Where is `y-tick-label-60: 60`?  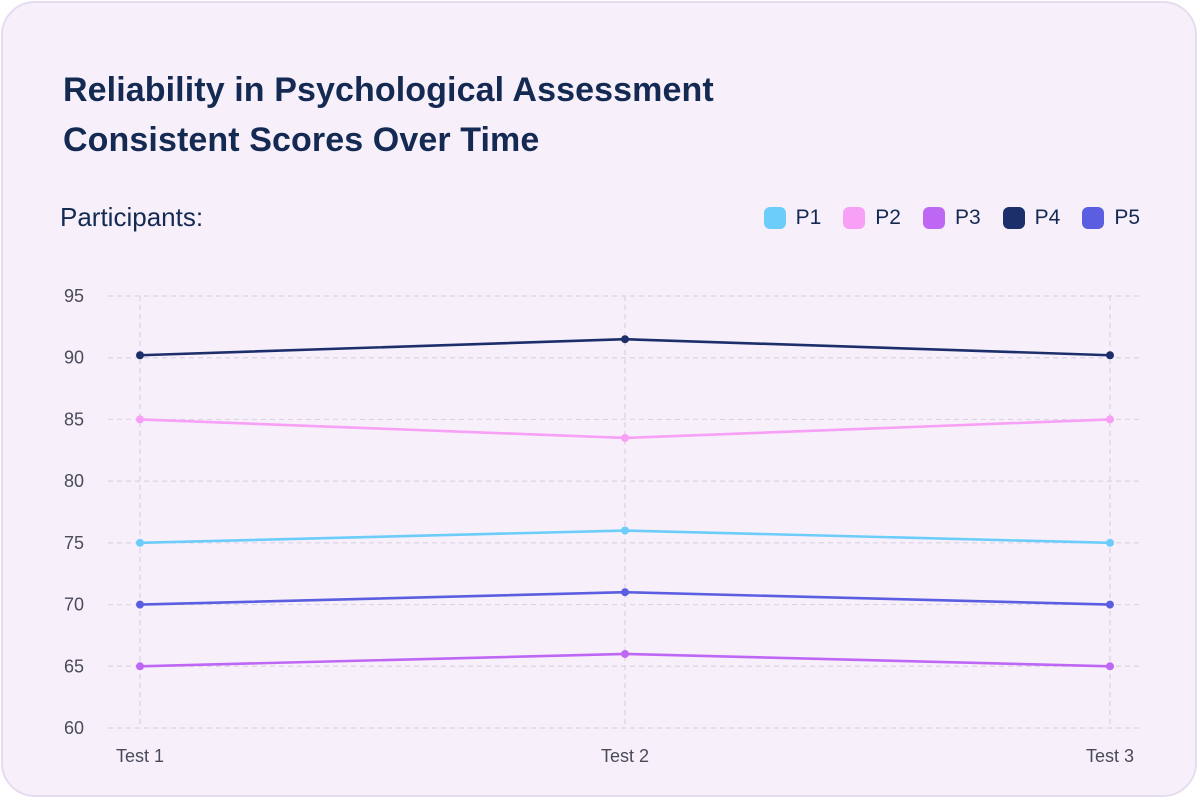 y-tick-label-60: 60 is located at coordinates (74, 728).